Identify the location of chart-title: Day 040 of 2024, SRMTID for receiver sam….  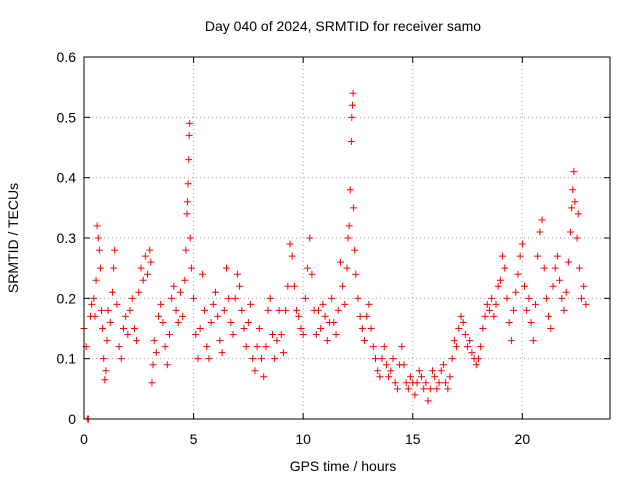
(343, 26).